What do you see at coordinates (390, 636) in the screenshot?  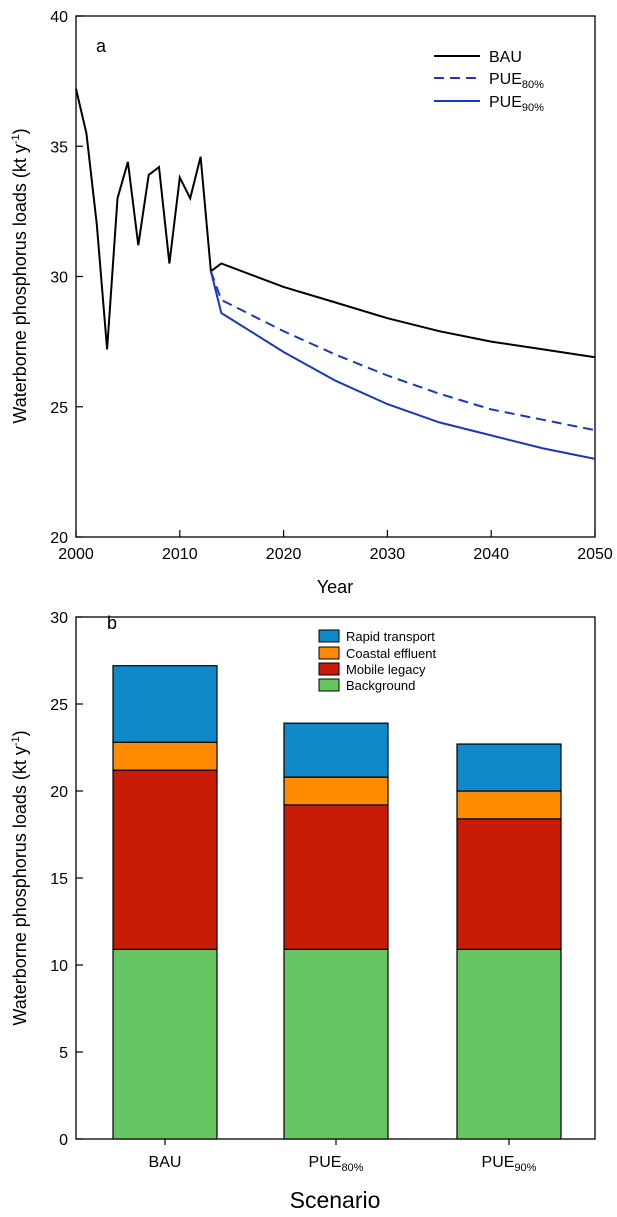 I see `legend-label-b: Rapid transport` at bounding box center [390, 636].